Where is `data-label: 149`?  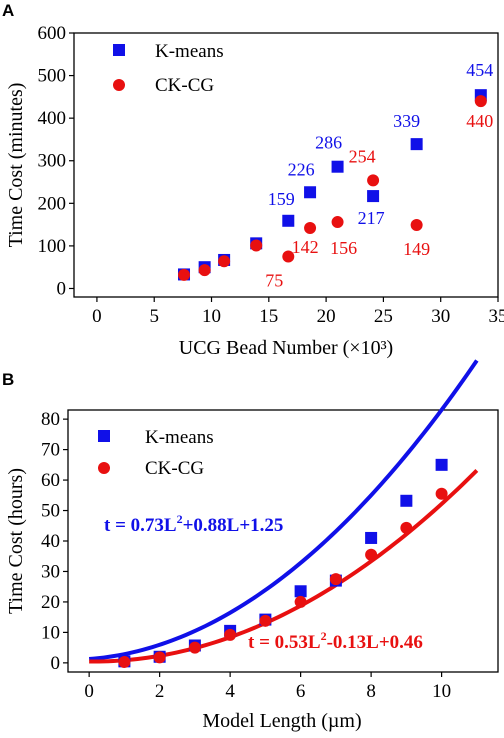
data-label: 149 is located at coordinates (416, 249).